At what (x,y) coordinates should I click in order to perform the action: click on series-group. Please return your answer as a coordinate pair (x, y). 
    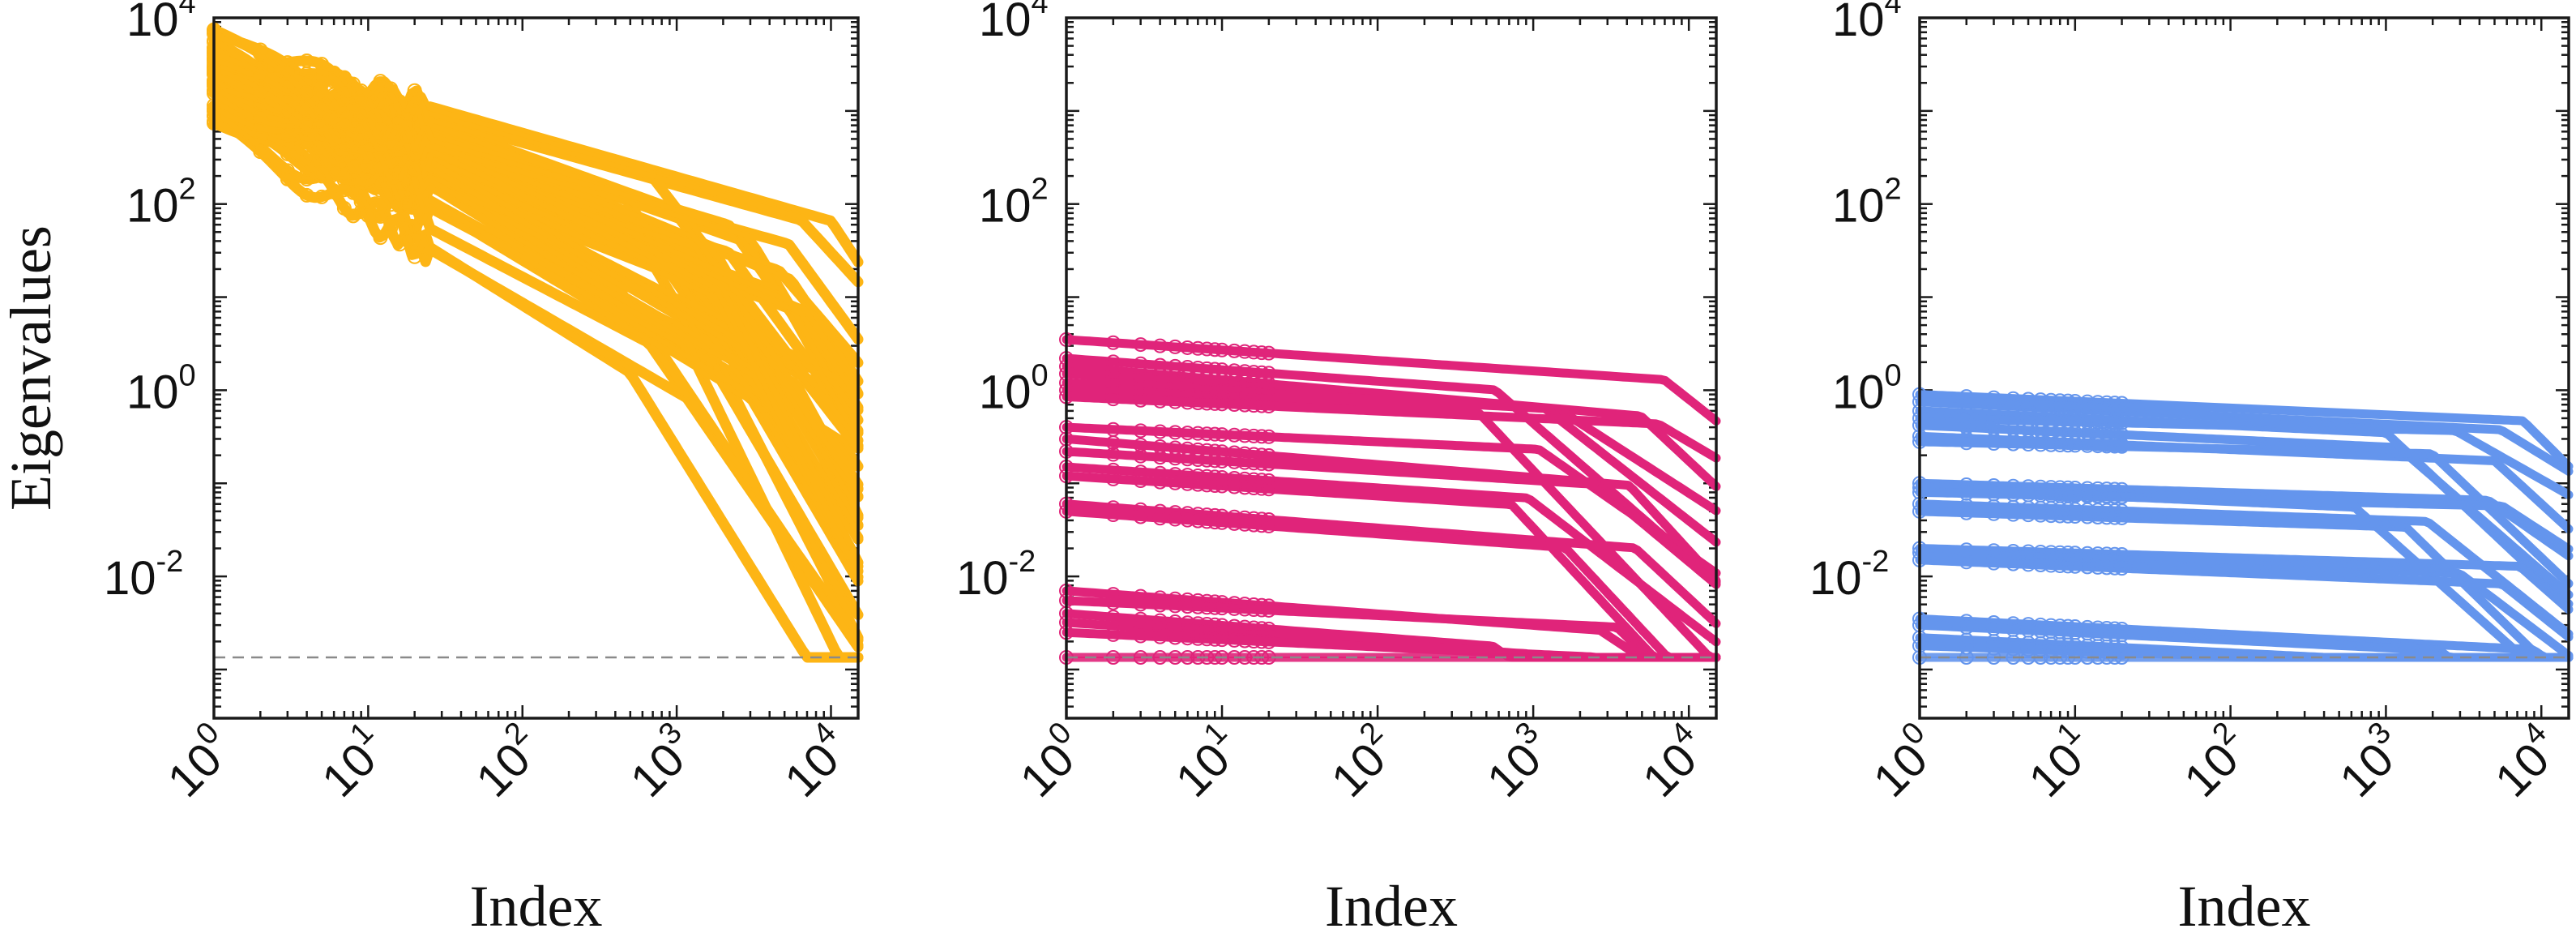
    Looking at the image, I should click on (1390, 499).